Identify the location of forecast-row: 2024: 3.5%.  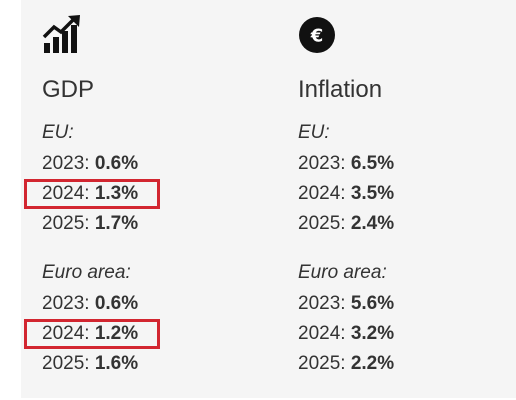
(346, 194).